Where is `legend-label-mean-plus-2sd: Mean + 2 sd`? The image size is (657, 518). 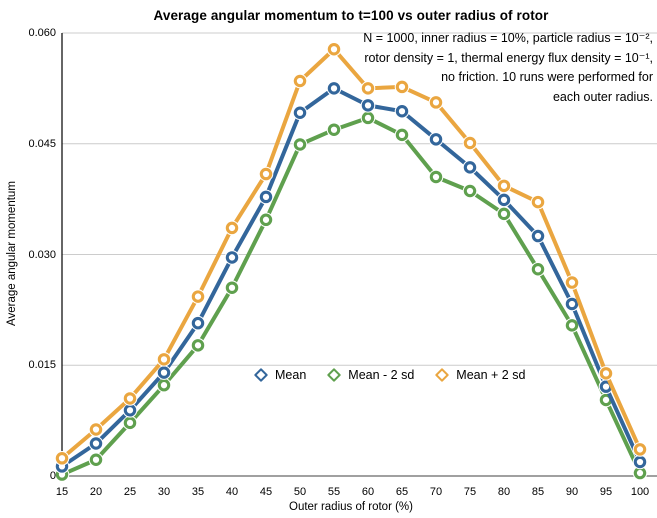
legend-label-mean-plus-2sd: Mean + 2 sd is located at coordinates (491, 375).